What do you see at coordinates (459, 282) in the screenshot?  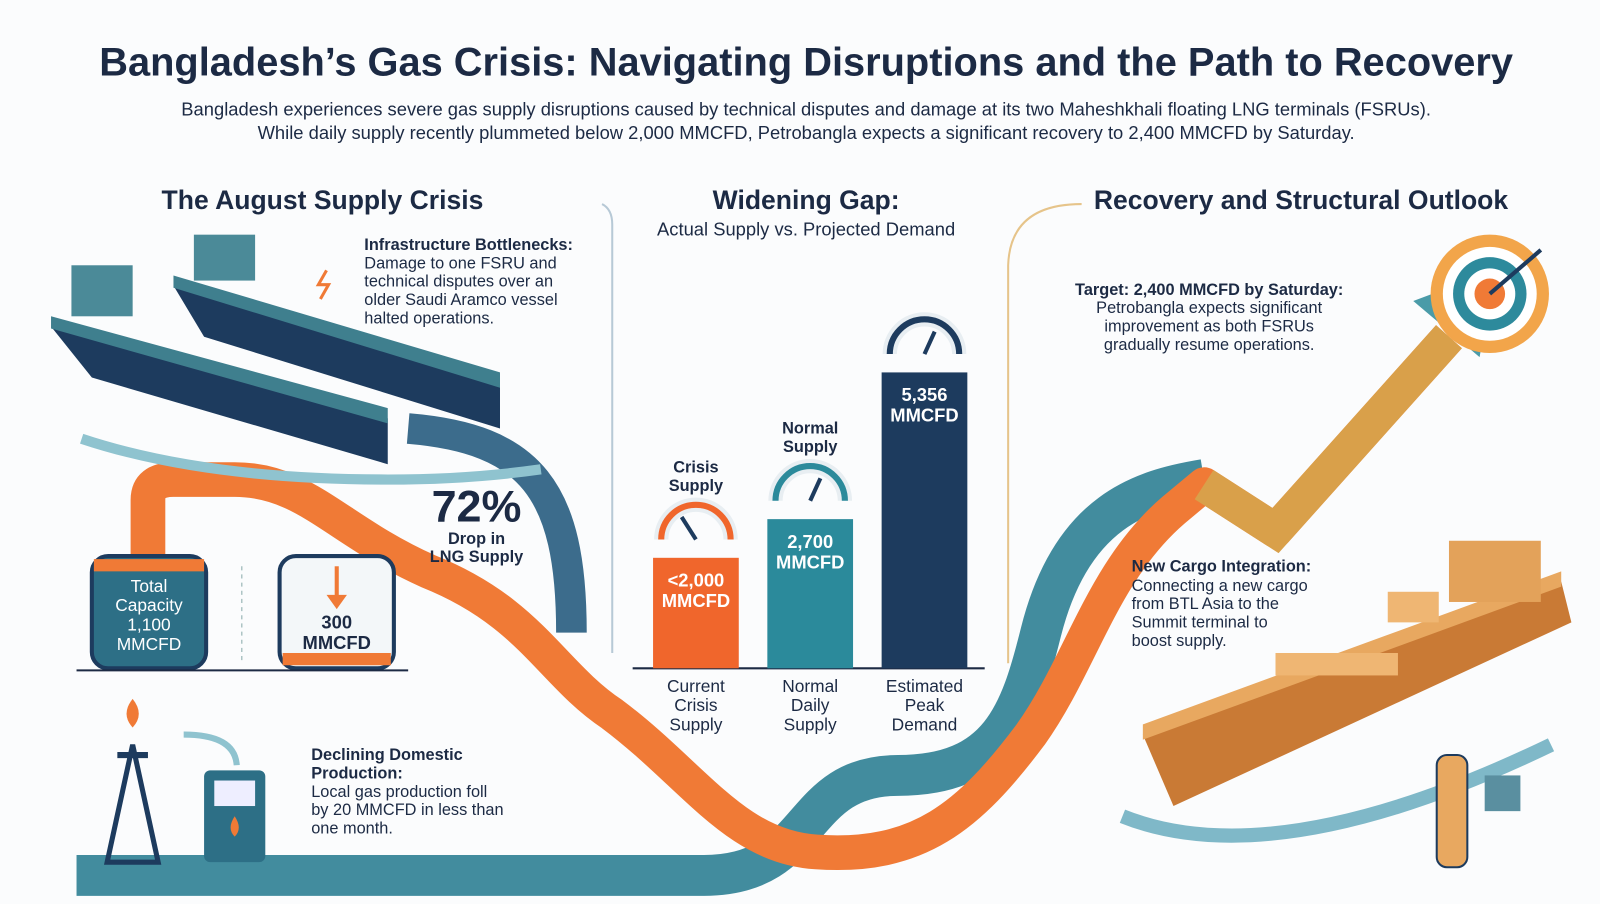 I see `note-body: technical disputes over an` at bounding box center [459, 282].